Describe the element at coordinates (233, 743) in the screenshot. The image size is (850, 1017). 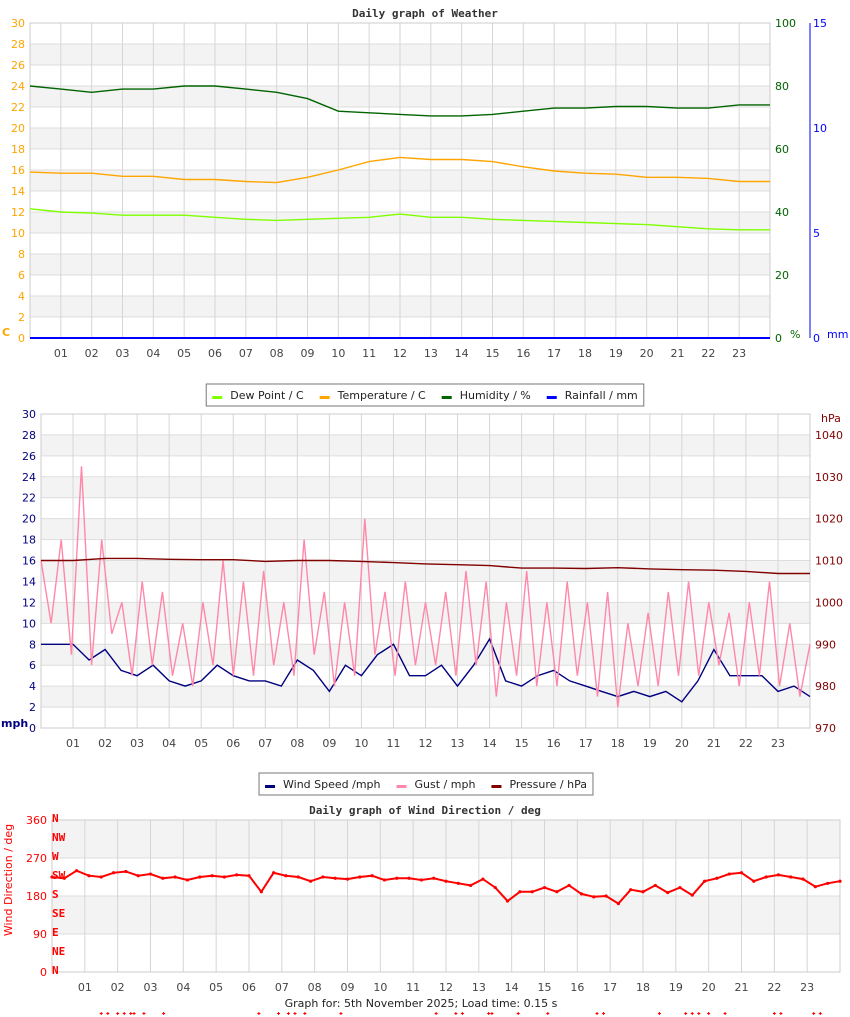
I see `x-tick-label: 06` at that location.